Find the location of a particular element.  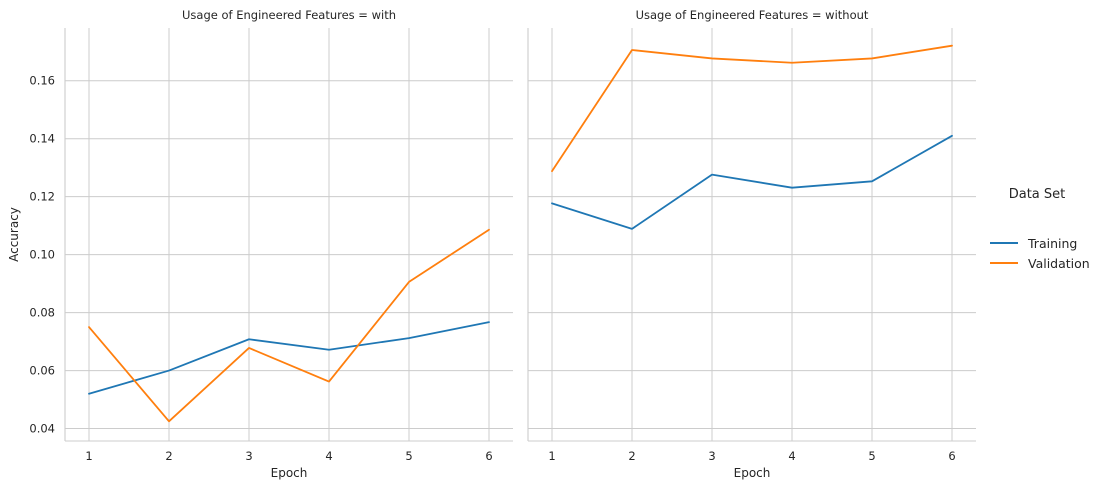

panel-title: Usage of Engineered Features = with is located at coordinates (289, 15).